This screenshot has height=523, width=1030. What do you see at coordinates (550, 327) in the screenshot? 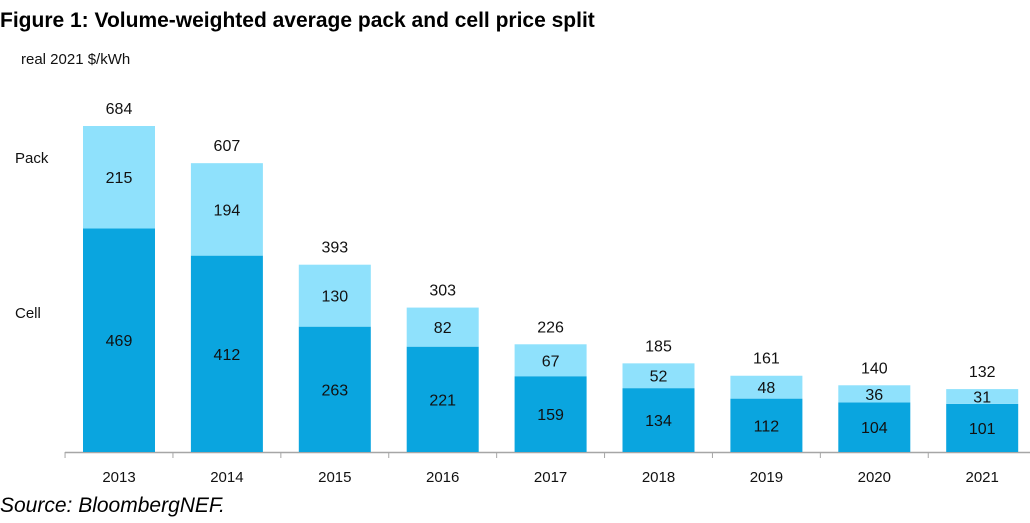
I see `total-label: 226` at bounding box center [550, 327].